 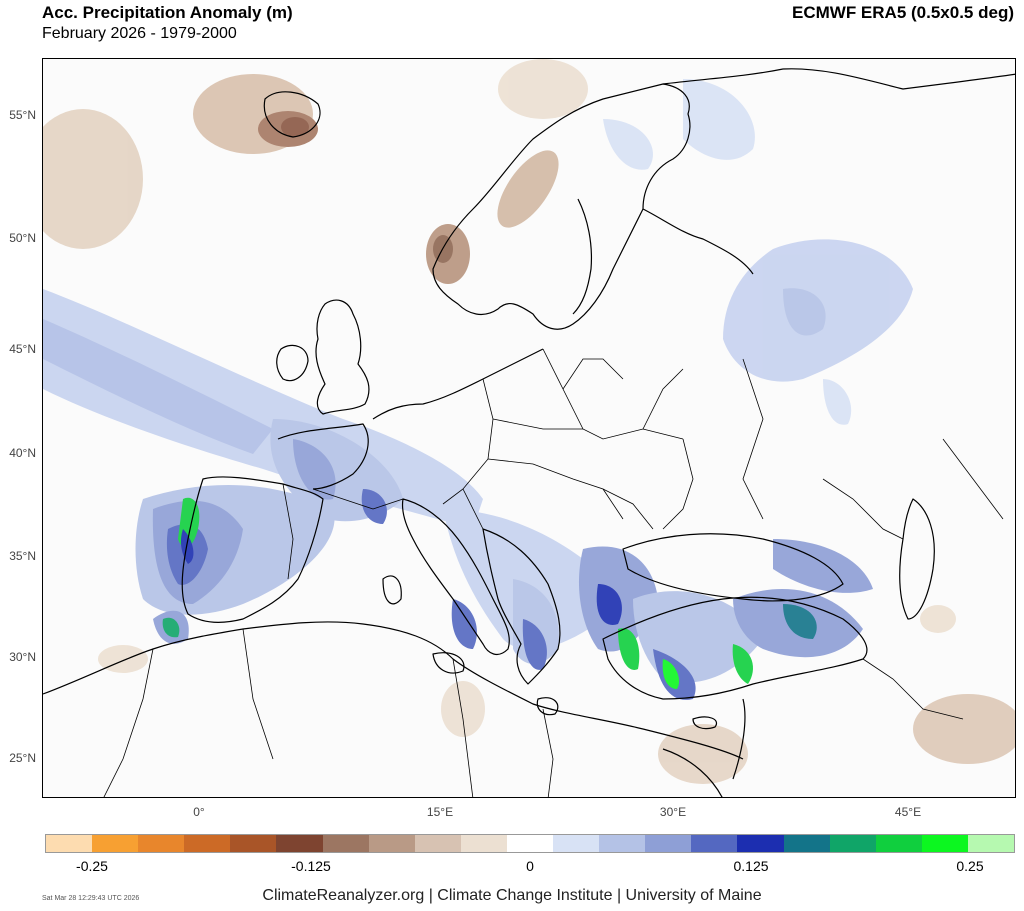 I want to click on map-title: Acc. Precipitation Anomaly (m), so click(x=167, y=12).